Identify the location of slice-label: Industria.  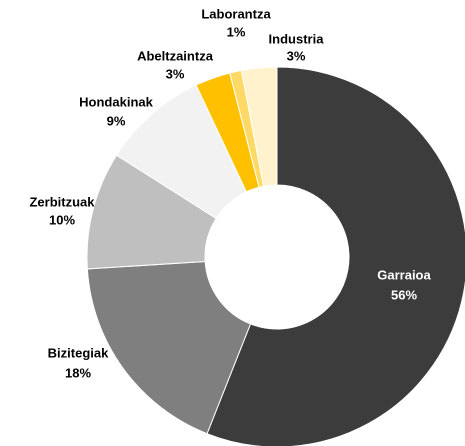
(297, 38).